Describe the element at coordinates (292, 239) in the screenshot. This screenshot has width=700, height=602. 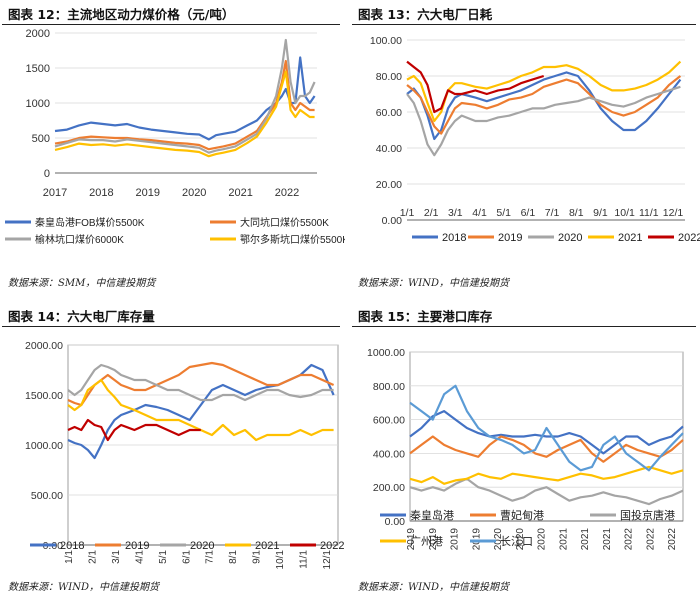
I see `legend-label: 鄂尔多斯坑口煤价5500K` at that location.